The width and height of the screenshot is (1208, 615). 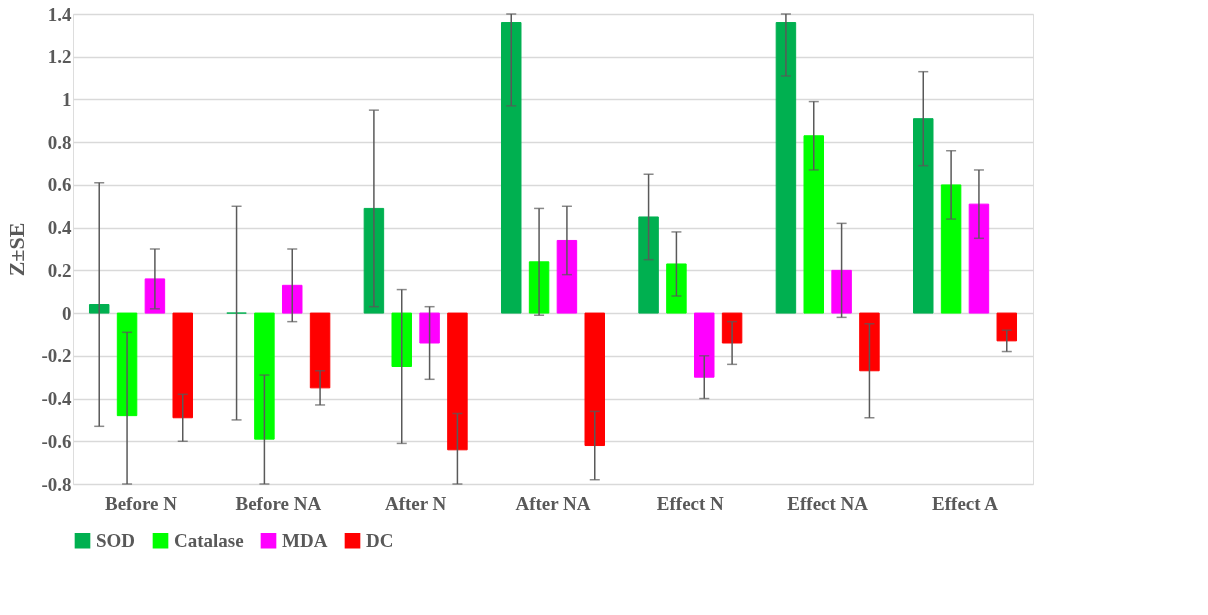 I want to click on x-tick-label: Before N, so click(x=141, y=503).